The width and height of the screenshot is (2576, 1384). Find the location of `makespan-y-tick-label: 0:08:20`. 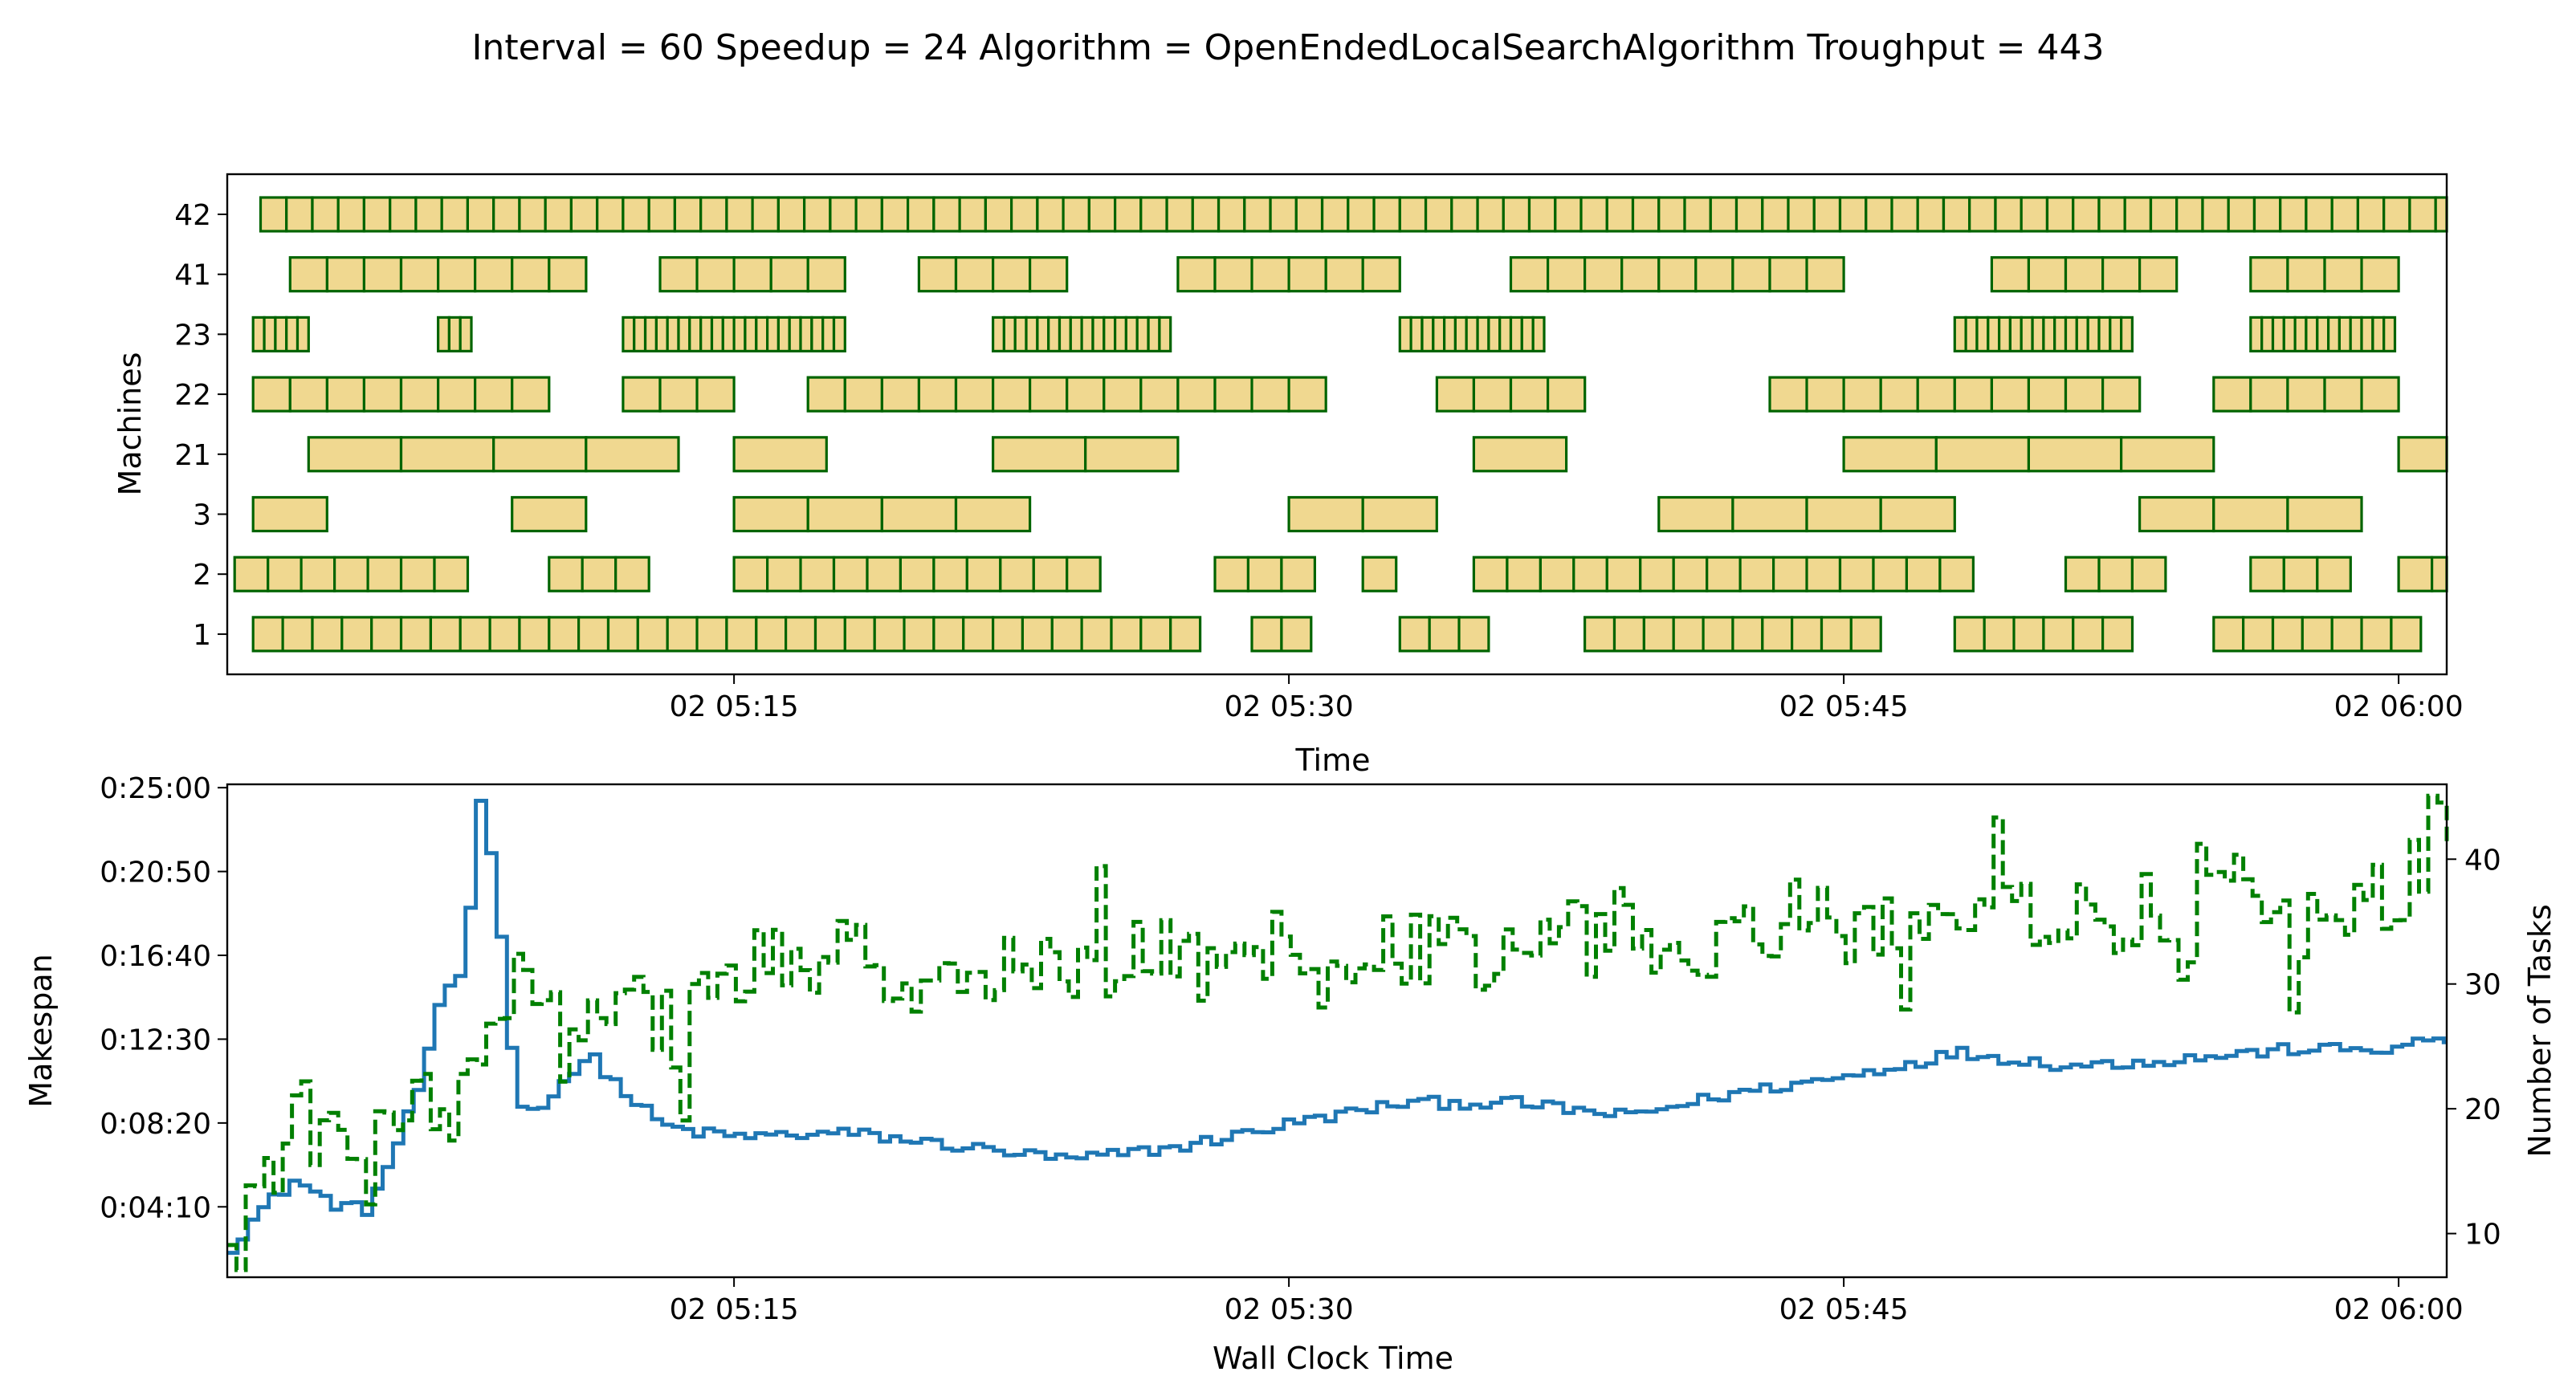

makespan-y-tick-label: 0:08:20 is located at coordinates (155, 1124).